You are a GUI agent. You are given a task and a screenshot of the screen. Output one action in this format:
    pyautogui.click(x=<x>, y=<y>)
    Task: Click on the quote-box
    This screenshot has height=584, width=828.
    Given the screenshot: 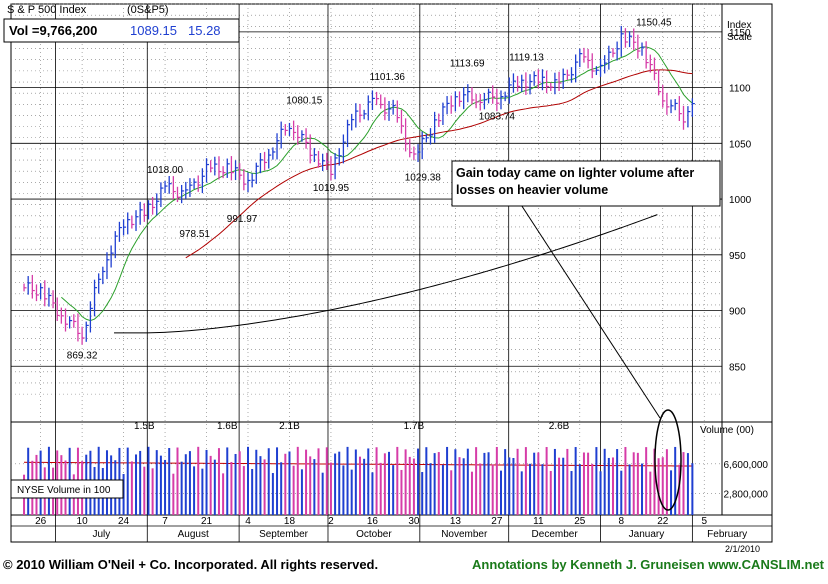 What is the action you would take?
    pyautogui.click(x=121, y=30)
    